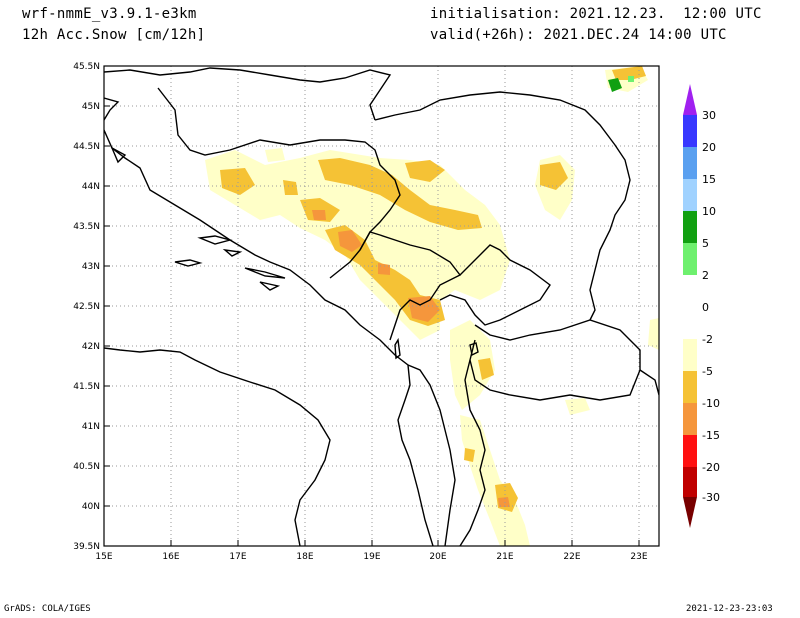  I want to click on lat-label: 42N, so click(91, 347).